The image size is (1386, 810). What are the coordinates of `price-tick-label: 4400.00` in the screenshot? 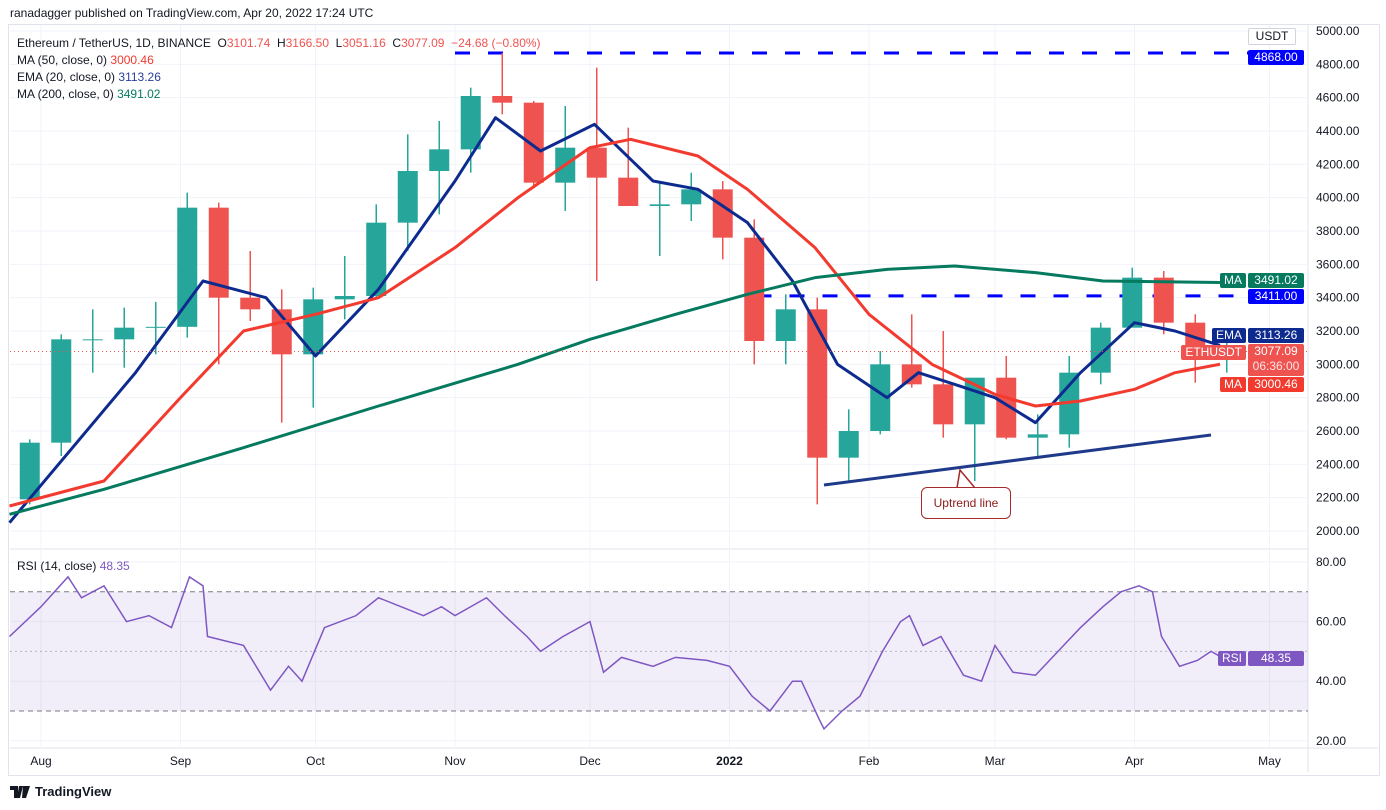 It's located at (1338, 131).